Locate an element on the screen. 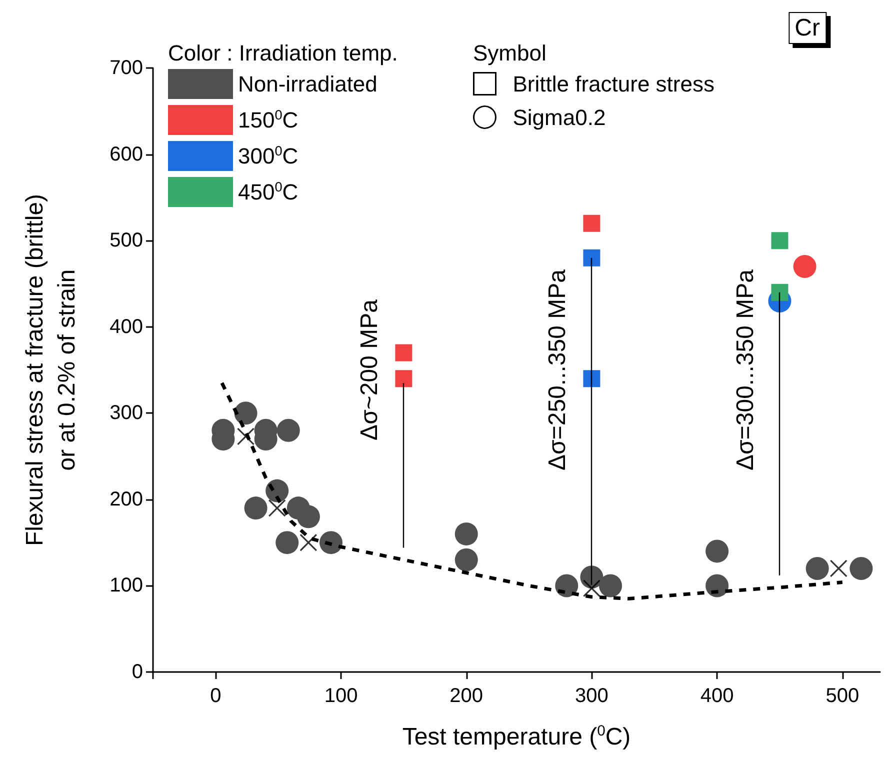  y-tick-label: 400 is located at coordinates (126, 327).